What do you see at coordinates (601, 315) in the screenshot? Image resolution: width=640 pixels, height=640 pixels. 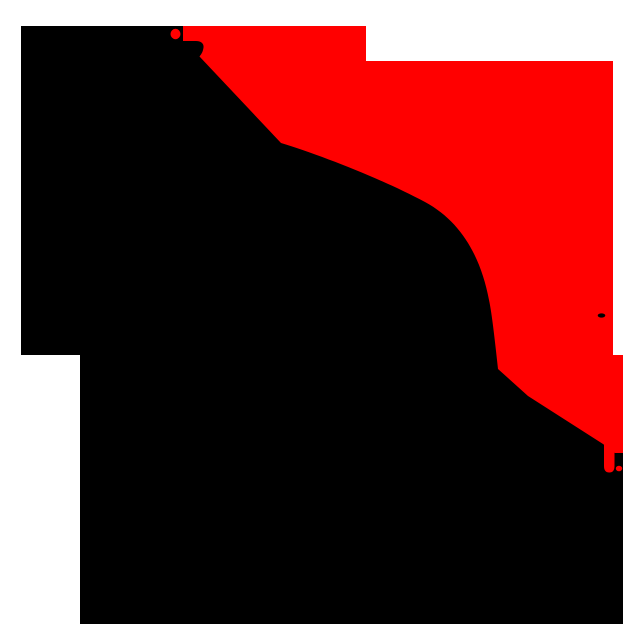 I see `black-dash-artifact` at bounding box center [601, 315].